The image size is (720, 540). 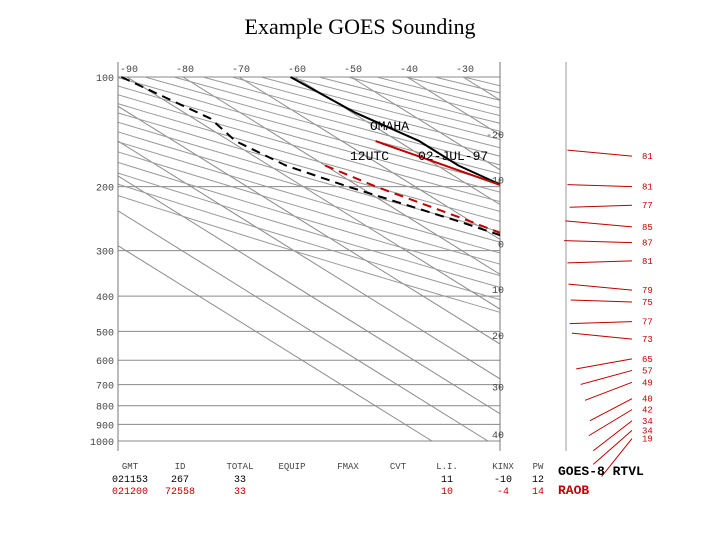 I want to click on pressure-tick-label: 600, so click(x=105, y=362).